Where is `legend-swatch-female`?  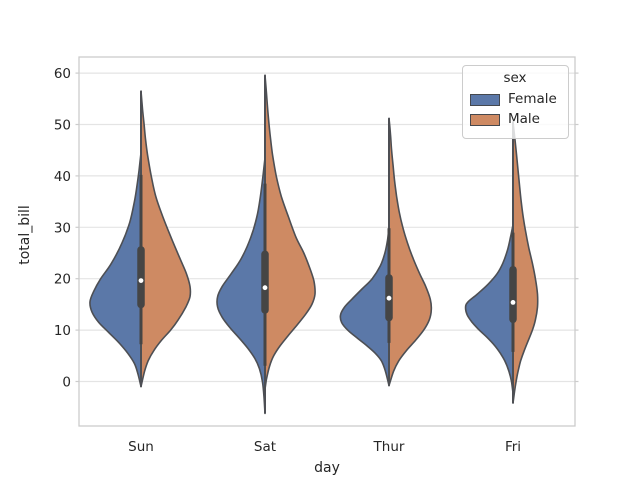 legend-swatch-female is located at coordinates (485, 99).